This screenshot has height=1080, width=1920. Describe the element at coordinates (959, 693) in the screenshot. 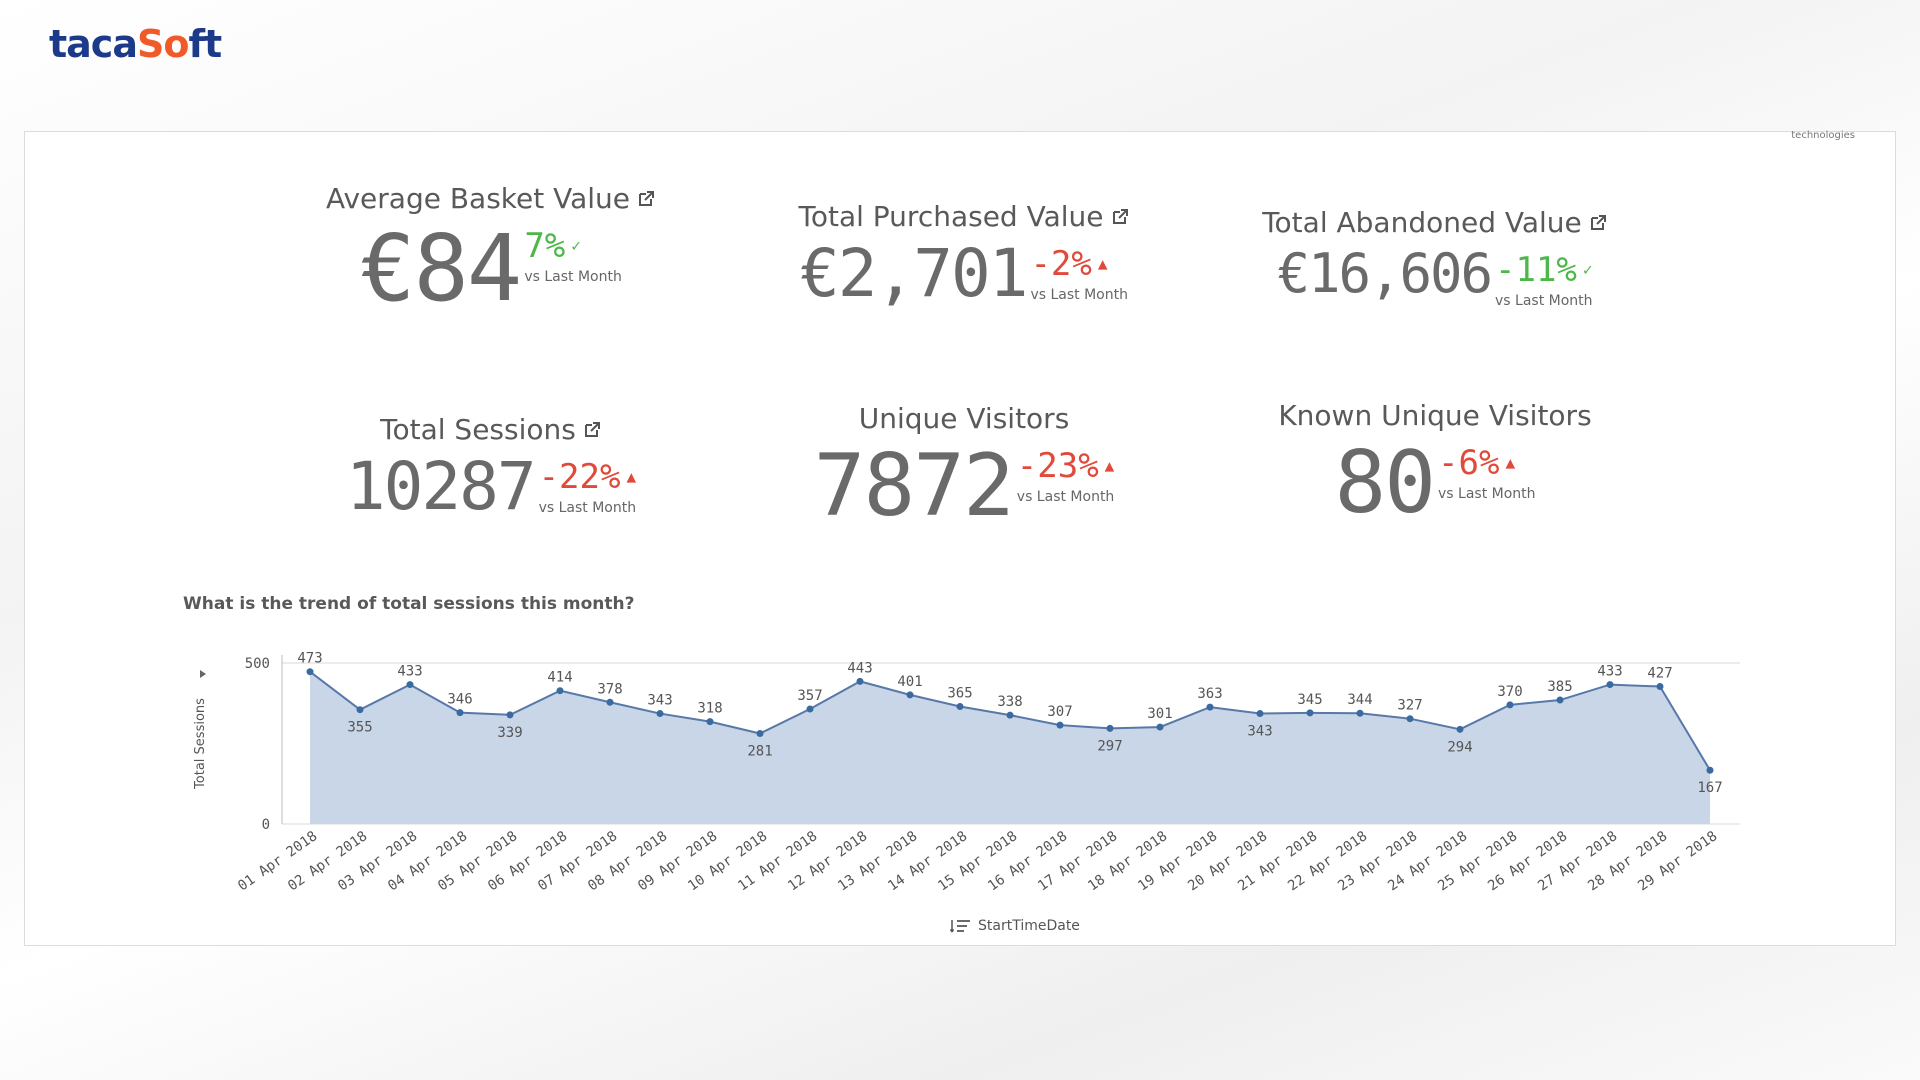

I see `data-label: 365` at that location.